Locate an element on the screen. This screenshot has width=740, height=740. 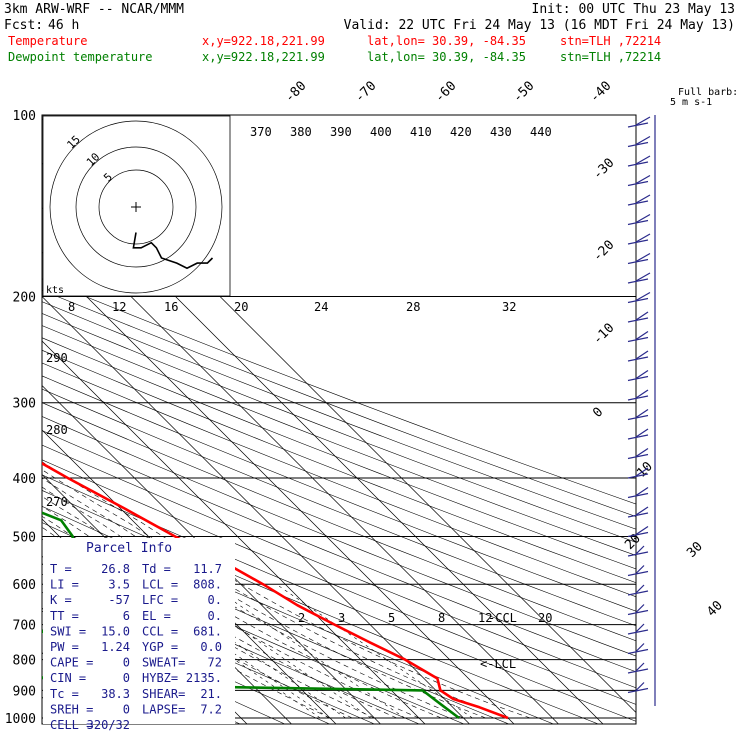
fcst-value: 46 h is located at coordinates (63, 25).